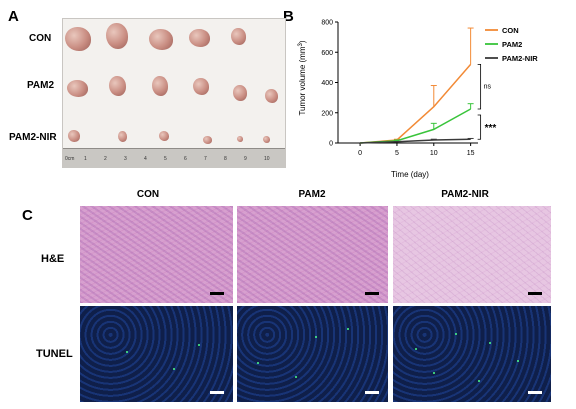 This screenshot has width=576, height=409. Describe the element at coordinates (125, 159) in the screenshot. I see `ruler-number: 3` at that location.